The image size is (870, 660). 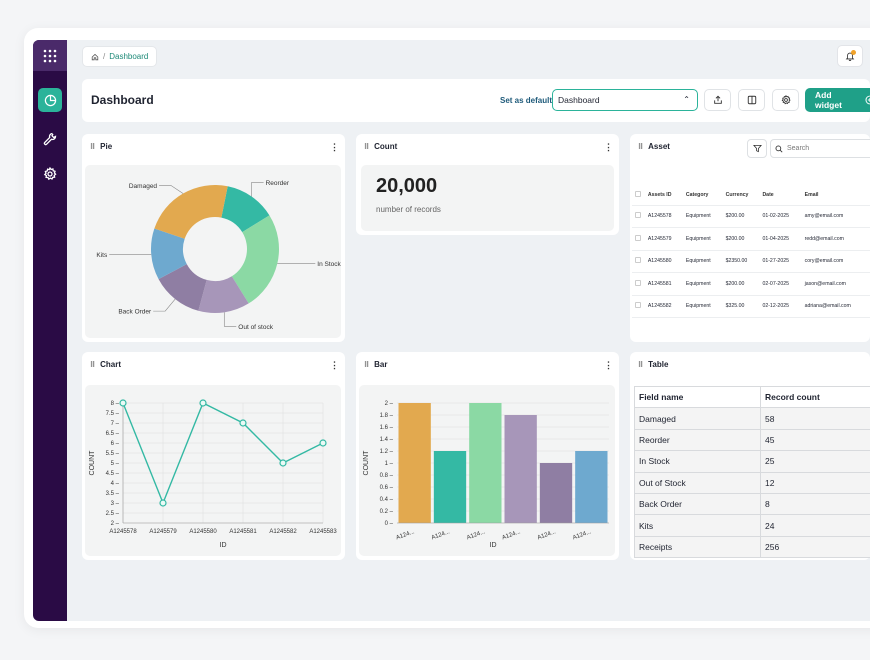 What do you see at coordinates (387, 500) in the screenshot?
I see `y-tick-label: 0.4 –` at bounding box center [387, 500].